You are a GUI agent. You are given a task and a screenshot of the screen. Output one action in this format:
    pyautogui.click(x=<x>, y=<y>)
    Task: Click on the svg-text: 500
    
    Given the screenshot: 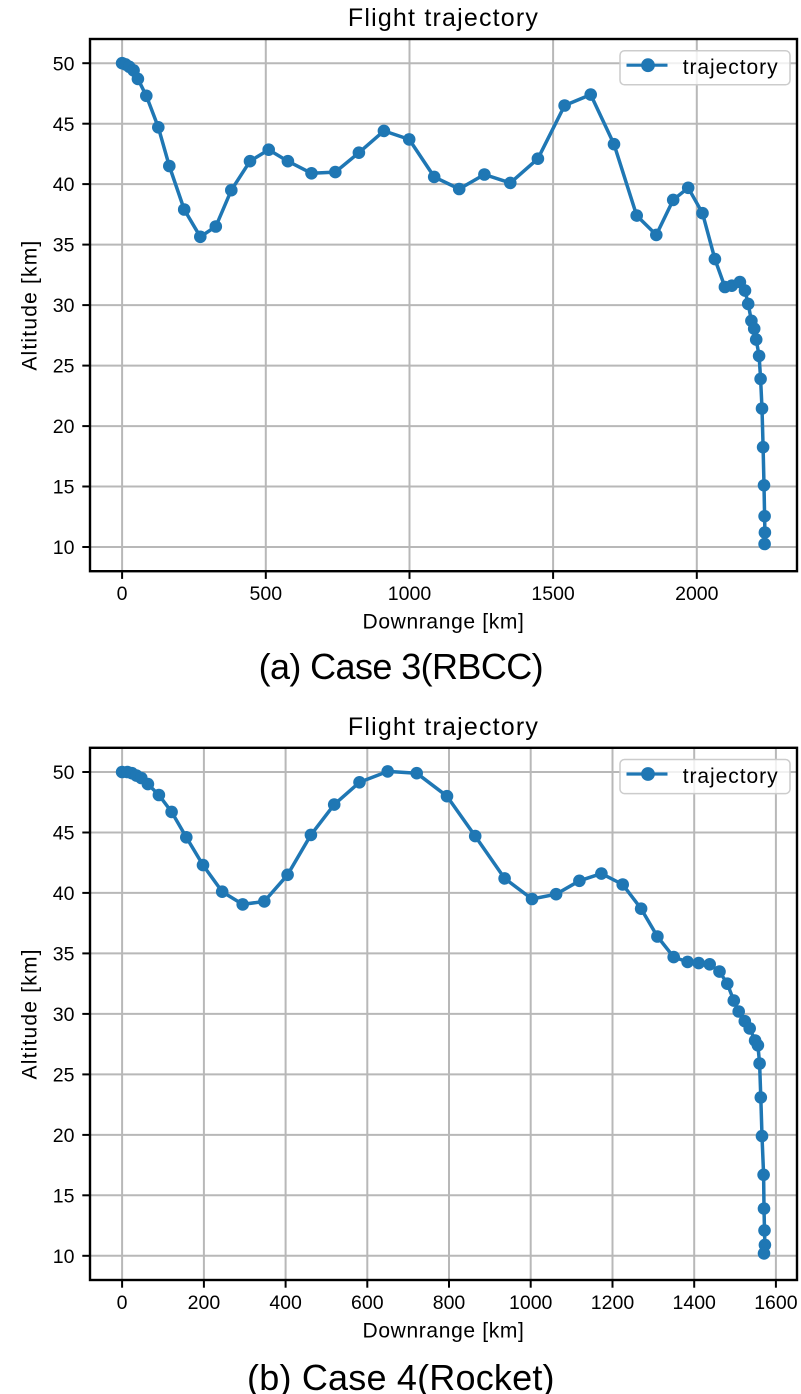 What is the action you would take?
    pyautogui.click(x=266, y=594)
    